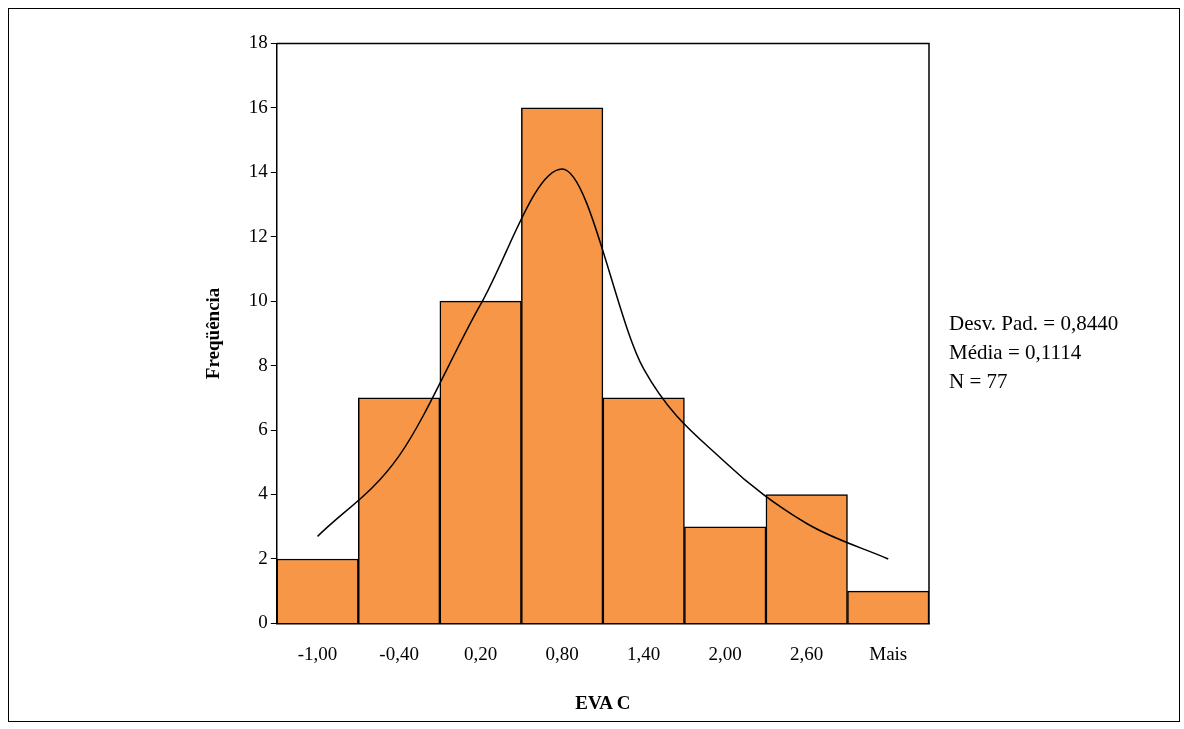 The width and height of the screenshot is (1184, 729). What do you see at coordinates (644, 653) in the screenshot?
I see `x-tick-label: 1,40` at bounding box center [644, 653].